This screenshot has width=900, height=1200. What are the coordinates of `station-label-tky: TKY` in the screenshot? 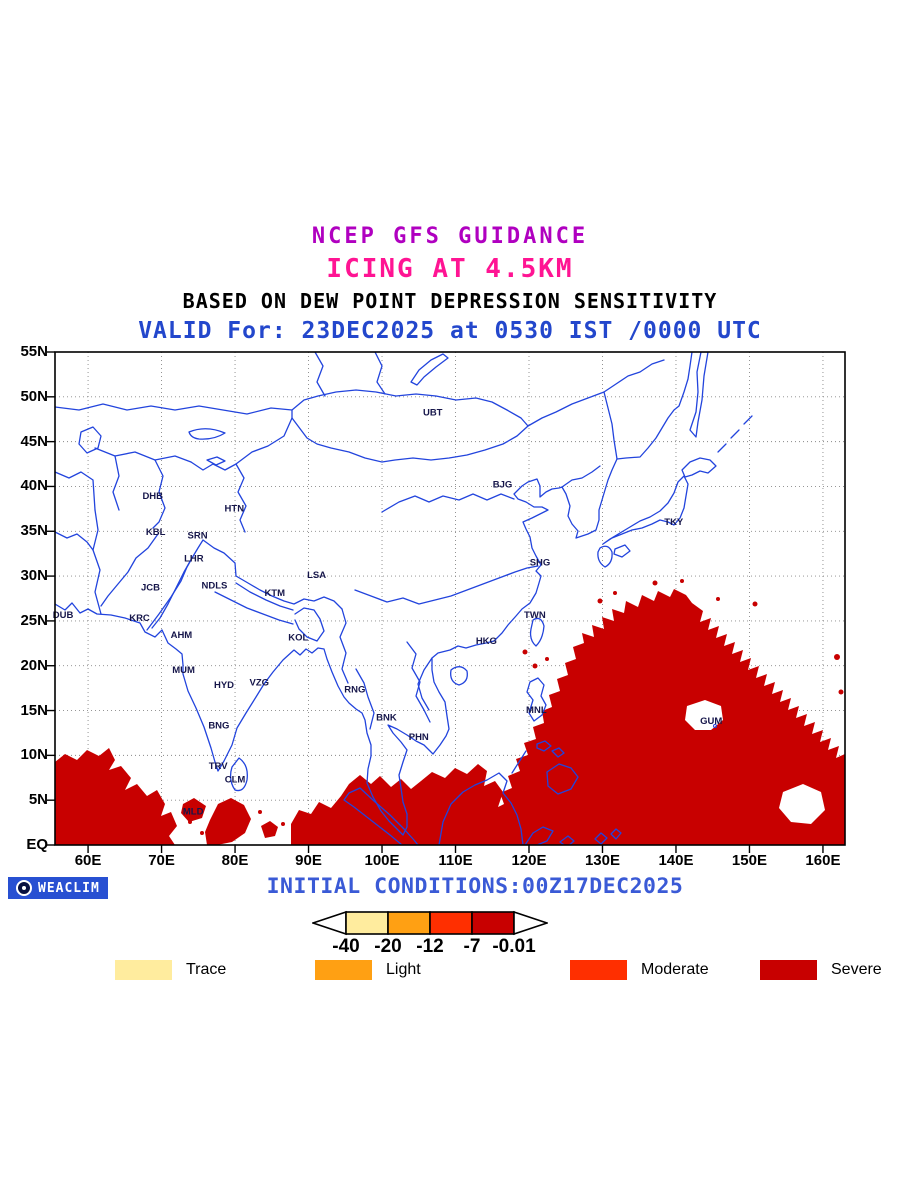 It's located at (674, 522).